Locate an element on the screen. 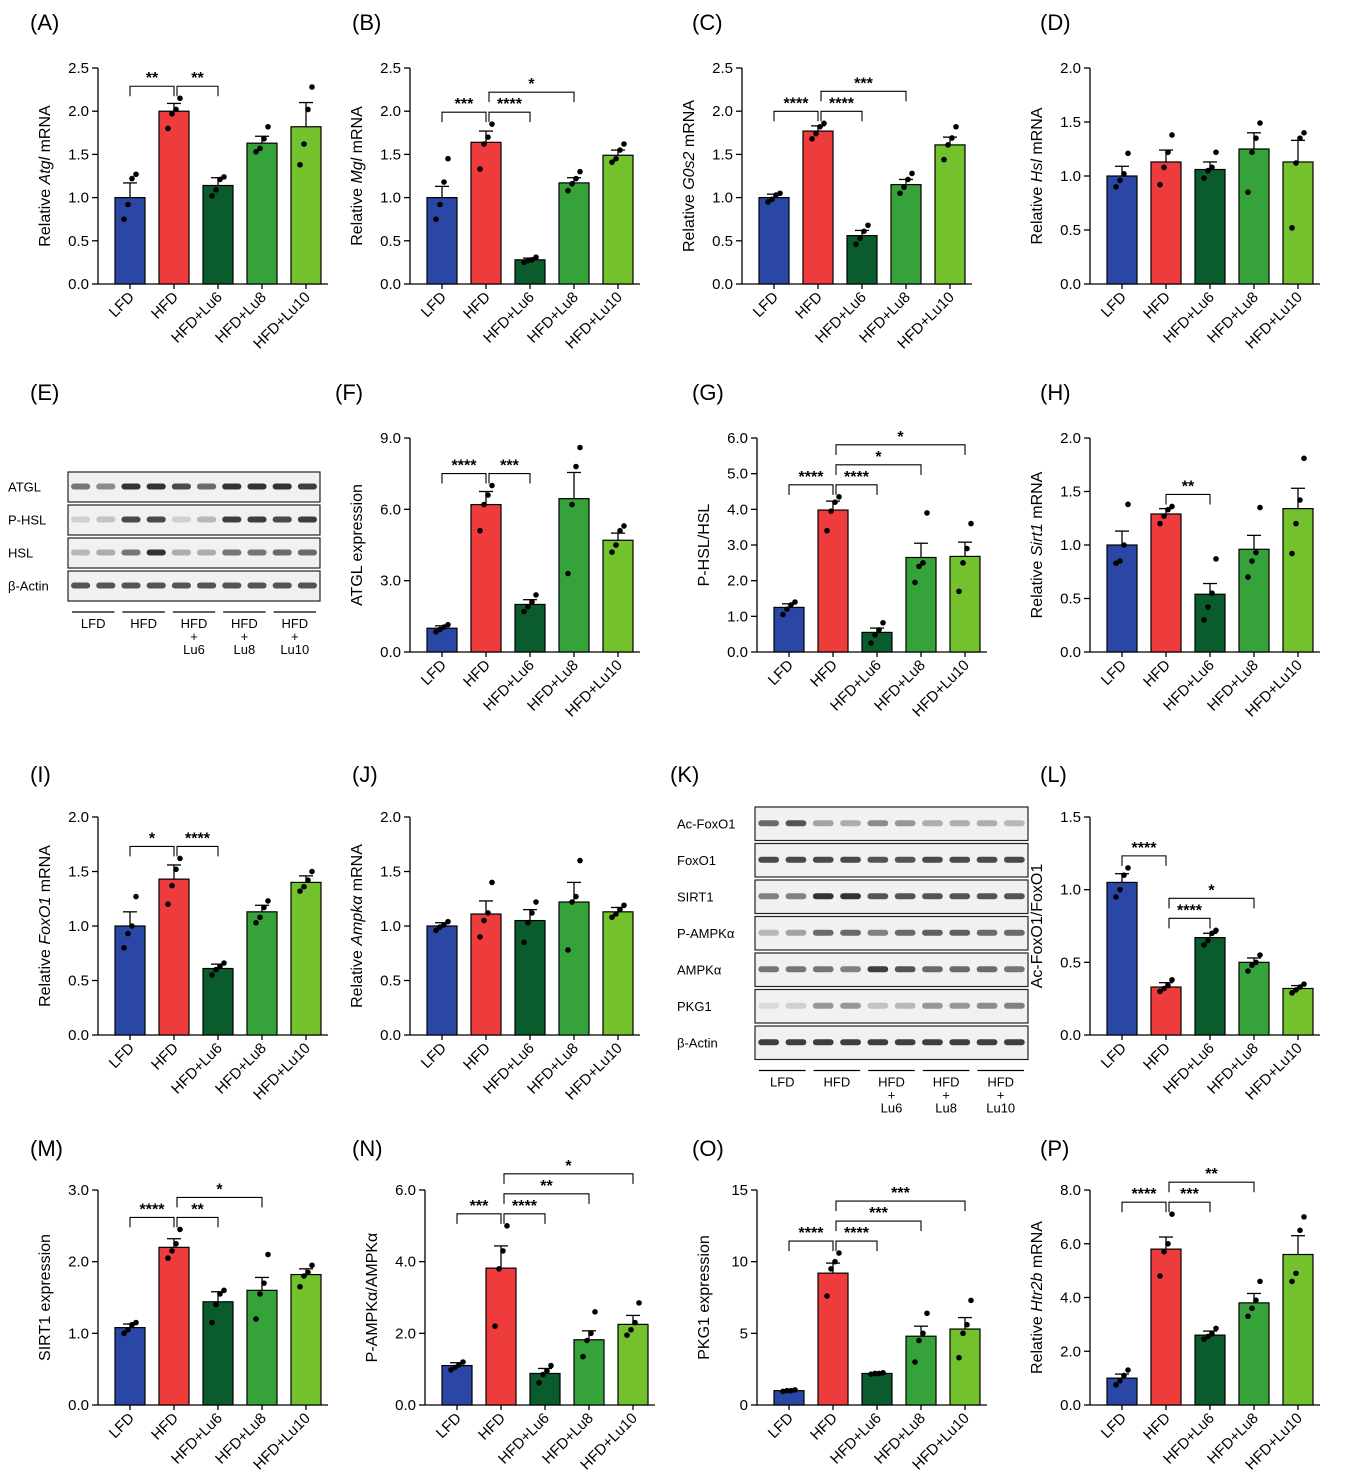 This screenshot has width=1367, height=1482. y-tick-label: 1.0 is located at coordinates (78, 1333).